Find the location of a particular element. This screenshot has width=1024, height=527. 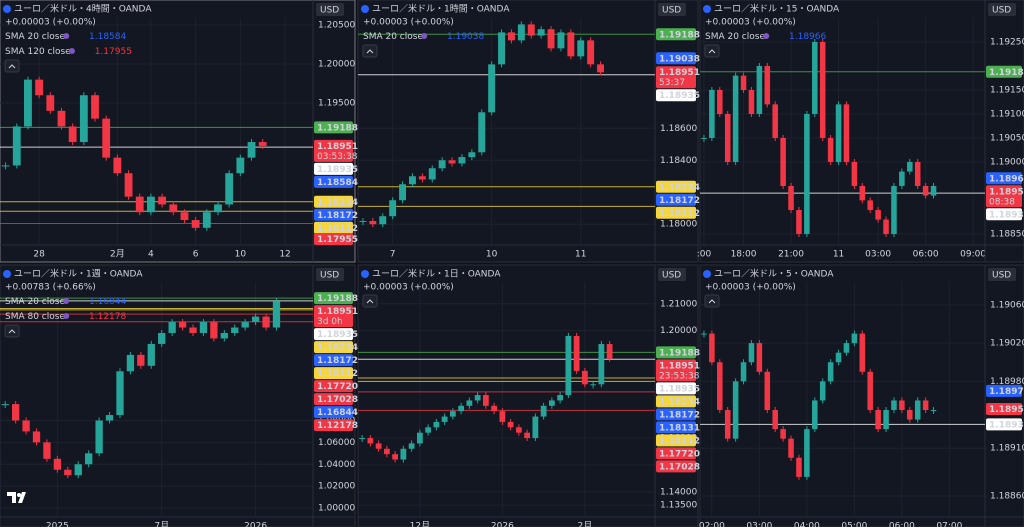

x-tick-label: 2026 is located at coordinates (502, 524).